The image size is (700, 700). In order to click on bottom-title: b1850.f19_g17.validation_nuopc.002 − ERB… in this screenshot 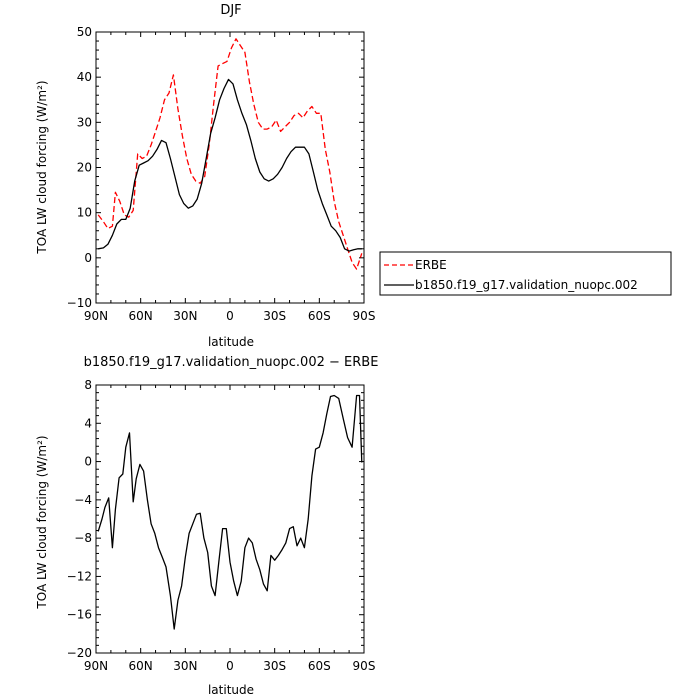, I will do `click(231, 362)`.